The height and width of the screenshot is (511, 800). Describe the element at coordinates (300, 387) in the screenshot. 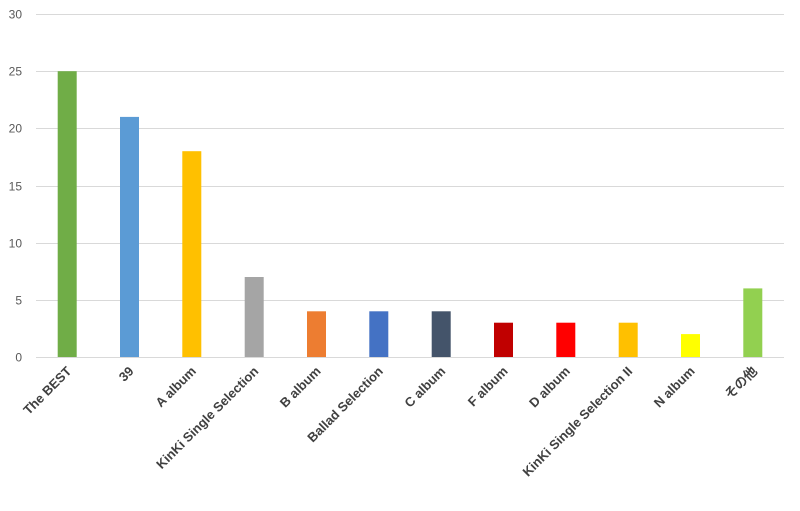

I see `x-tick-label: B album` at that location.